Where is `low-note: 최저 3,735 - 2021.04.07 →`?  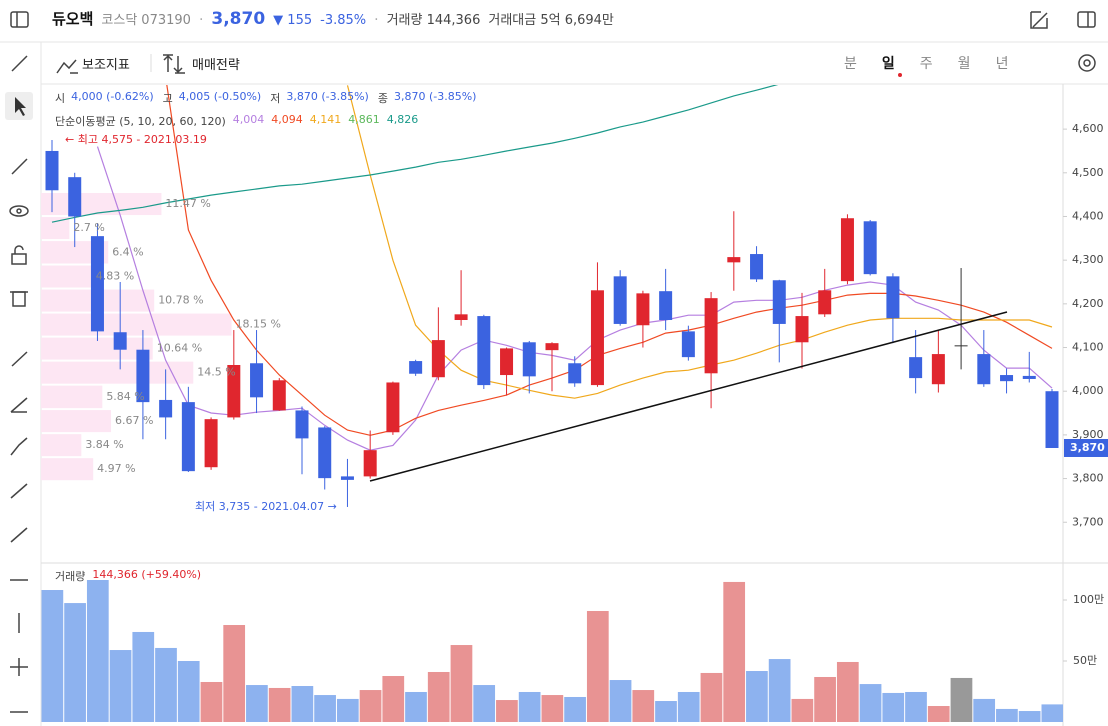
low-note: 최저 3,735 - 2021.04.07 → is located at coordinates (266, 506).